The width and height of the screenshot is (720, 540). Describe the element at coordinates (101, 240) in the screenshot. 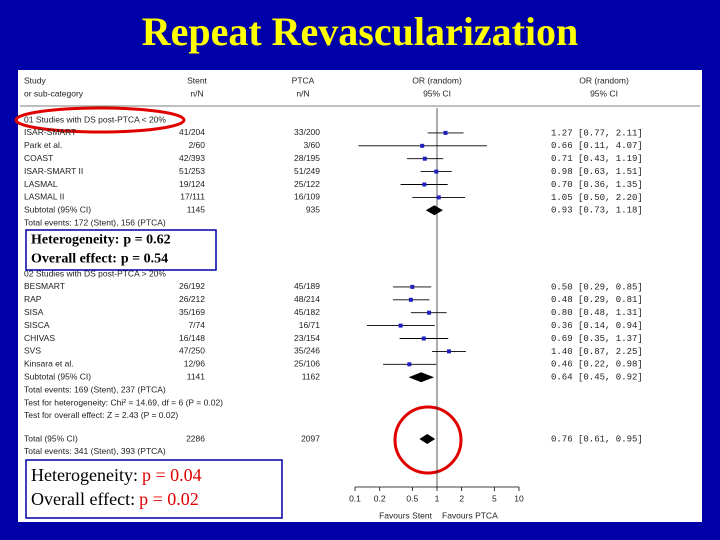

I see `annotation-line: Heterogeneity: p = 0.62` at that location.